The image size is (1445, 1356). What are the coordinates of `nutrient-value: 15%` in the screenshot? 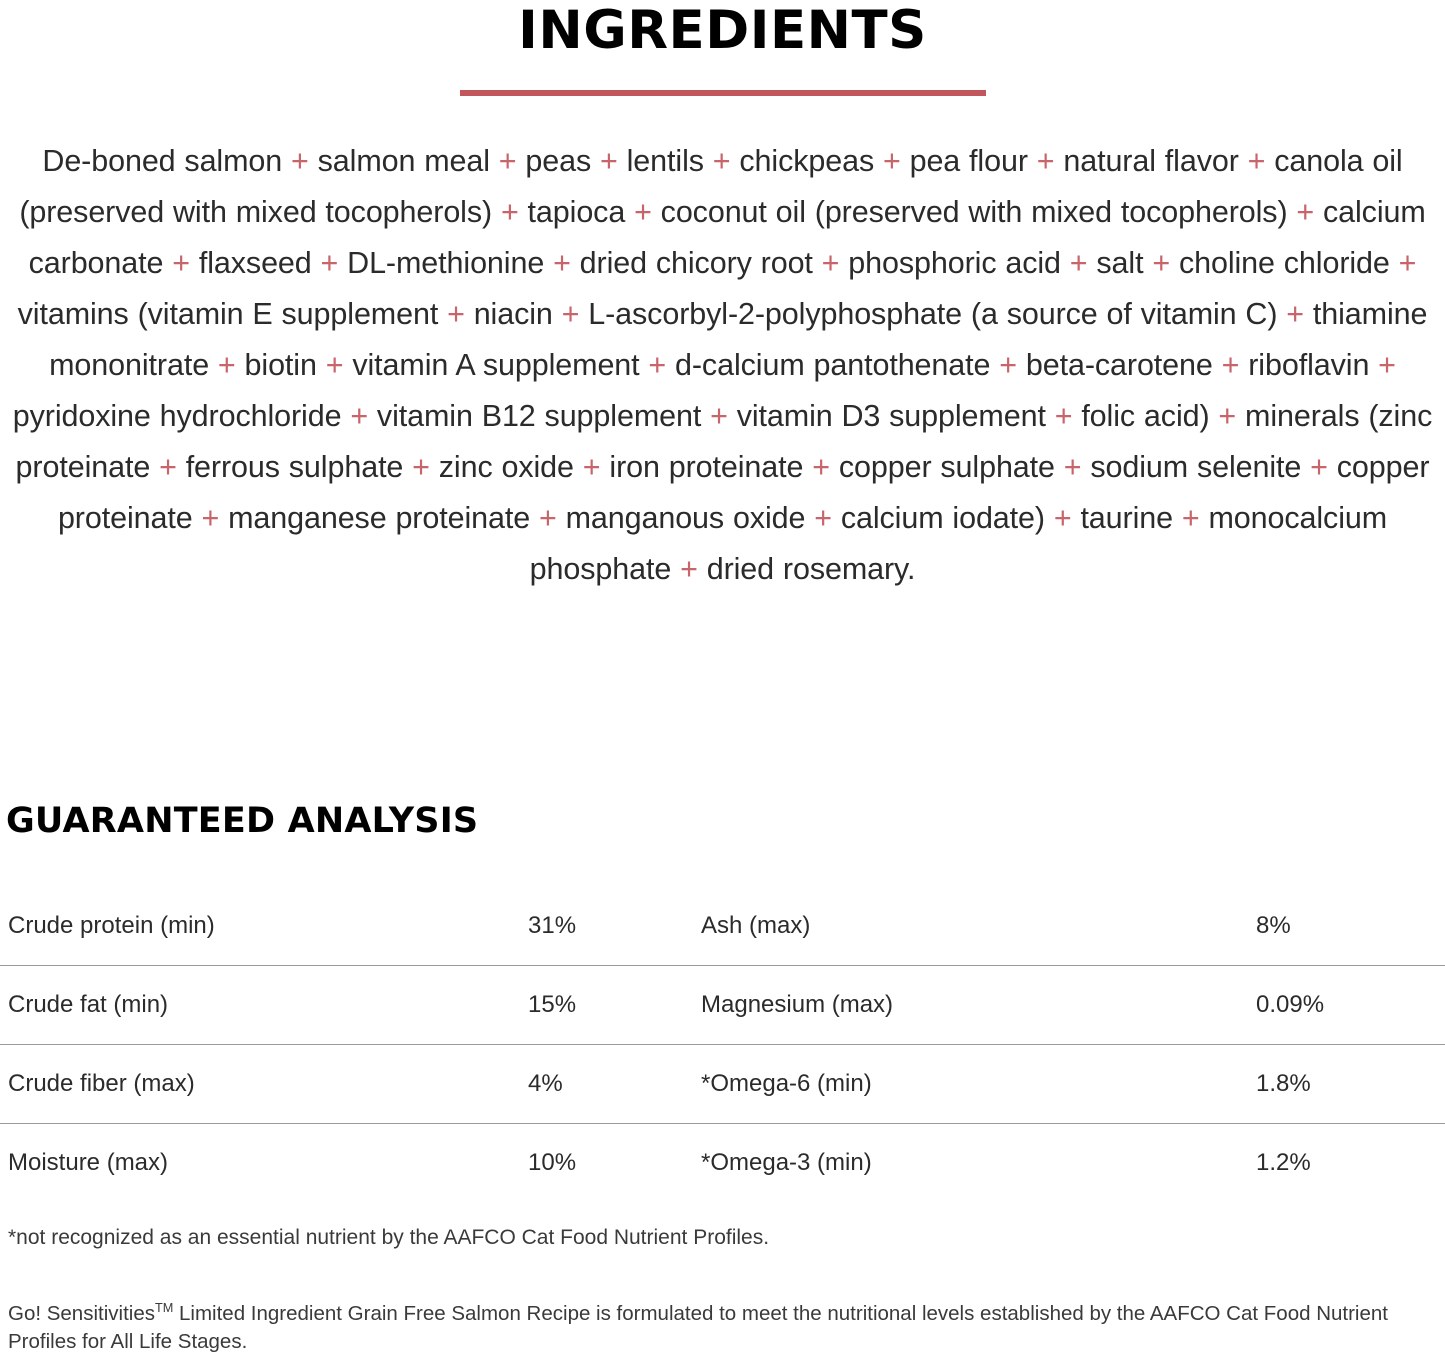 It's located at (610, 1005).